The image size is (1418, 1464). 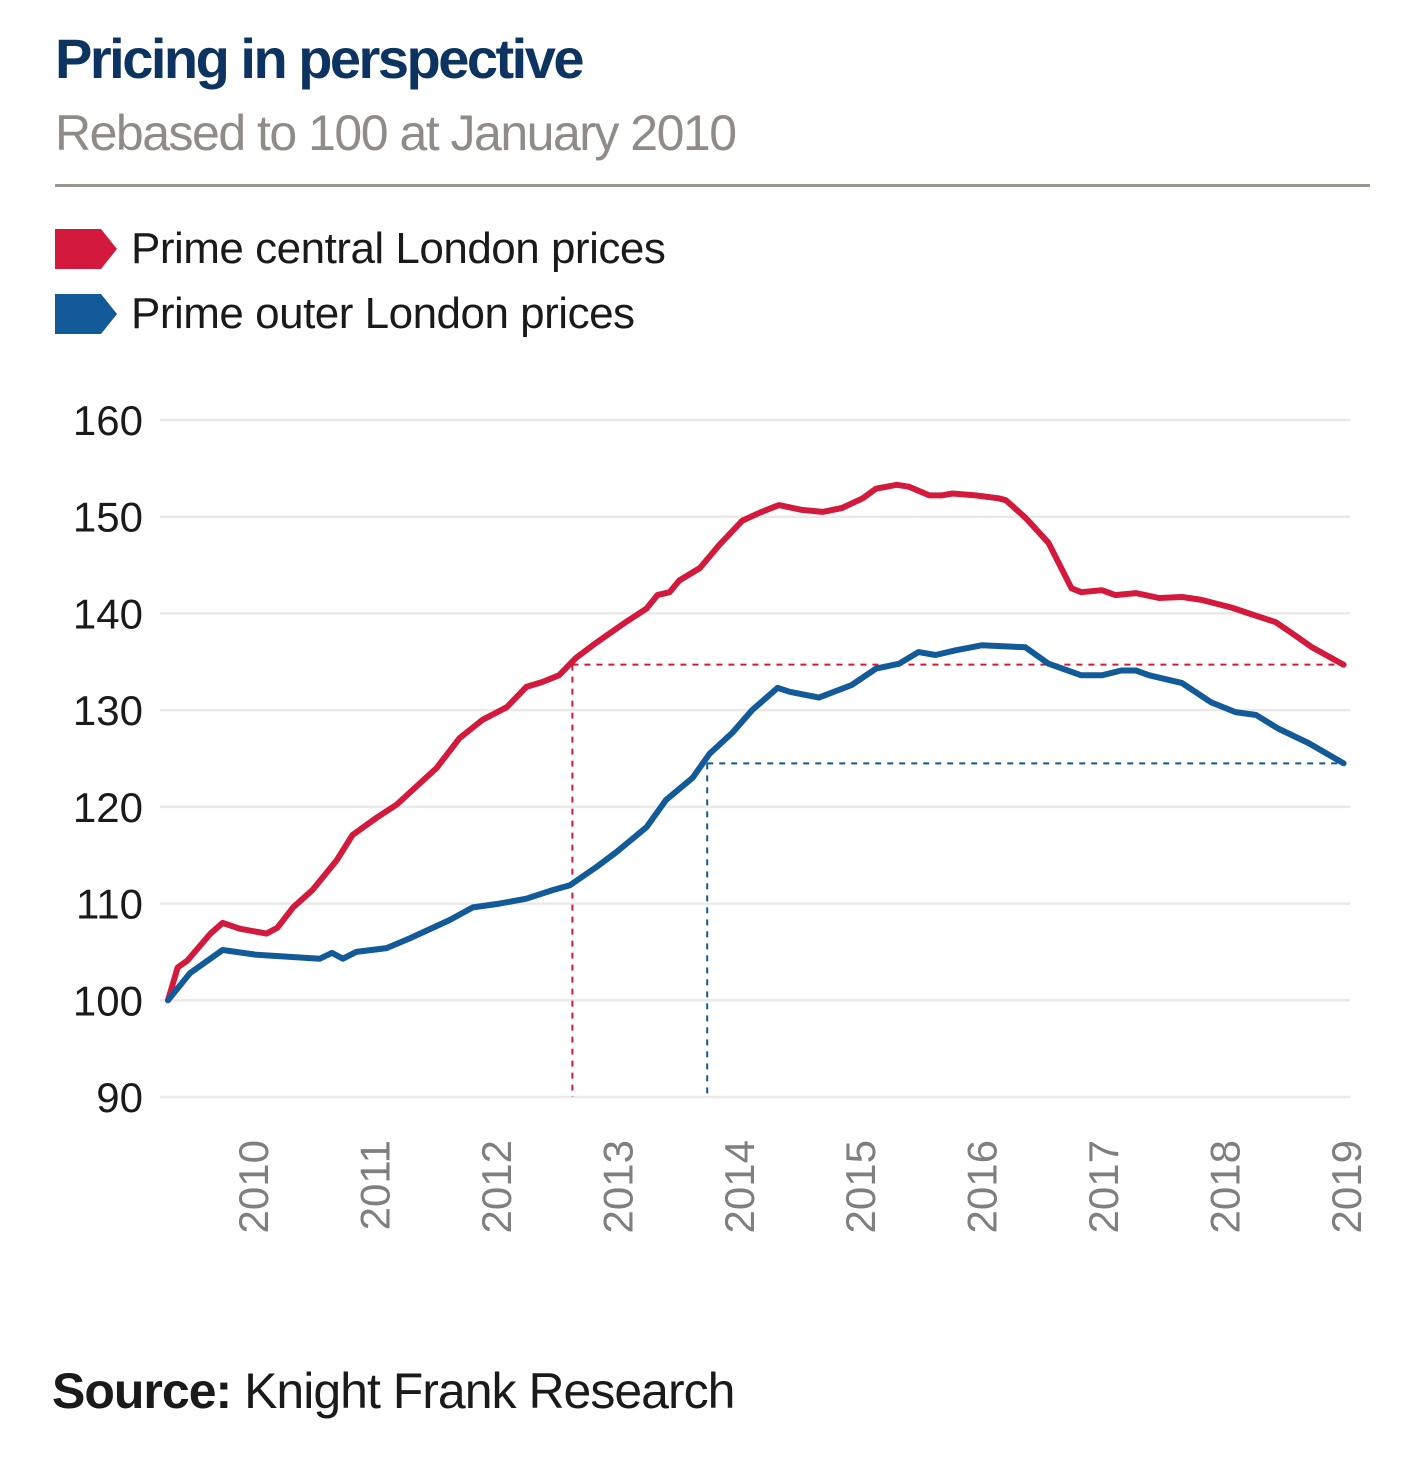 I want to click on y-axis-ticks: 90 100 110 120 130 140 150 160, so click(x=108, y=759).